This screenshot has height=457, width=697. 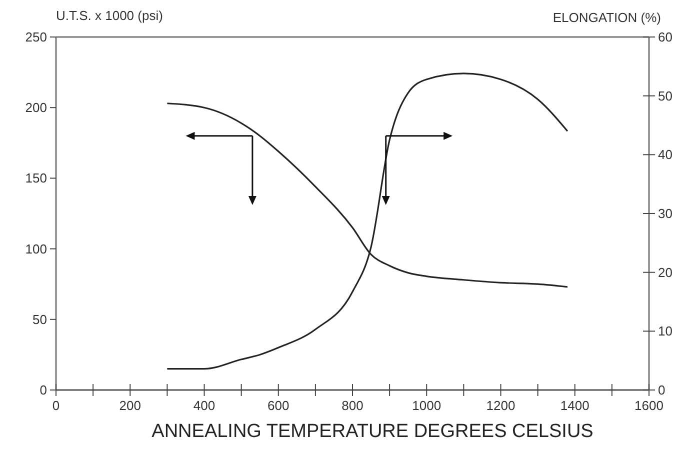 I want to click on x-axis-title: ANNEALING TEMPERATURE DEGREES CELSIUS, so click(x=373, y=431).